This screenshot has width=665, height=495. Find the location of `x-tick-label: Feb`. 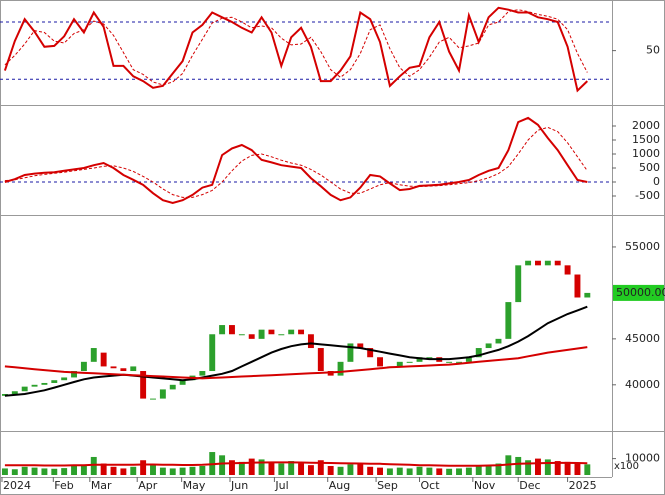

x-tick-label: Feb is located at coordinates (63, 485).